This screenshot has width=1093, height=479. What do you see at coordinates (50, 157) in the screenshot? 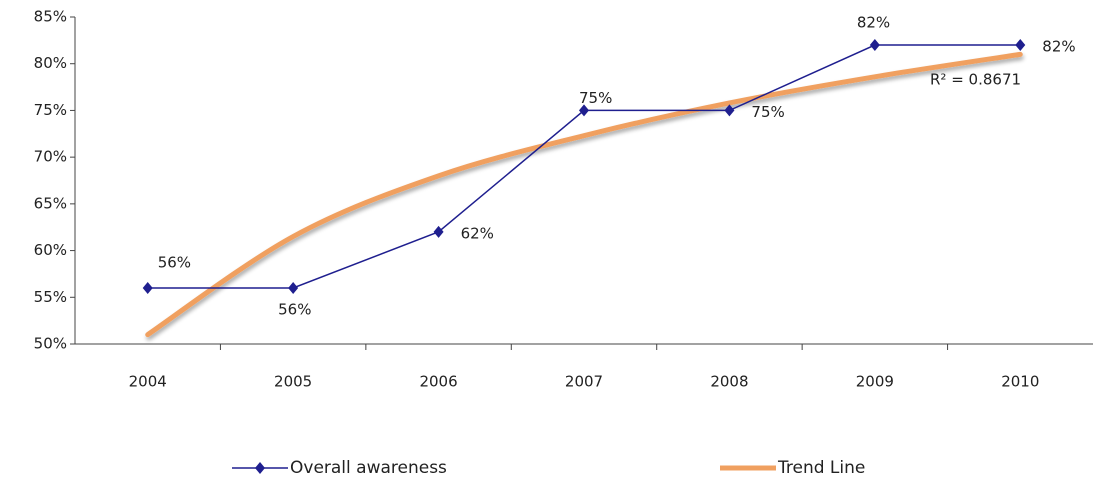
I see `y-tick-label: 70%` at bounding box center [50, 157].